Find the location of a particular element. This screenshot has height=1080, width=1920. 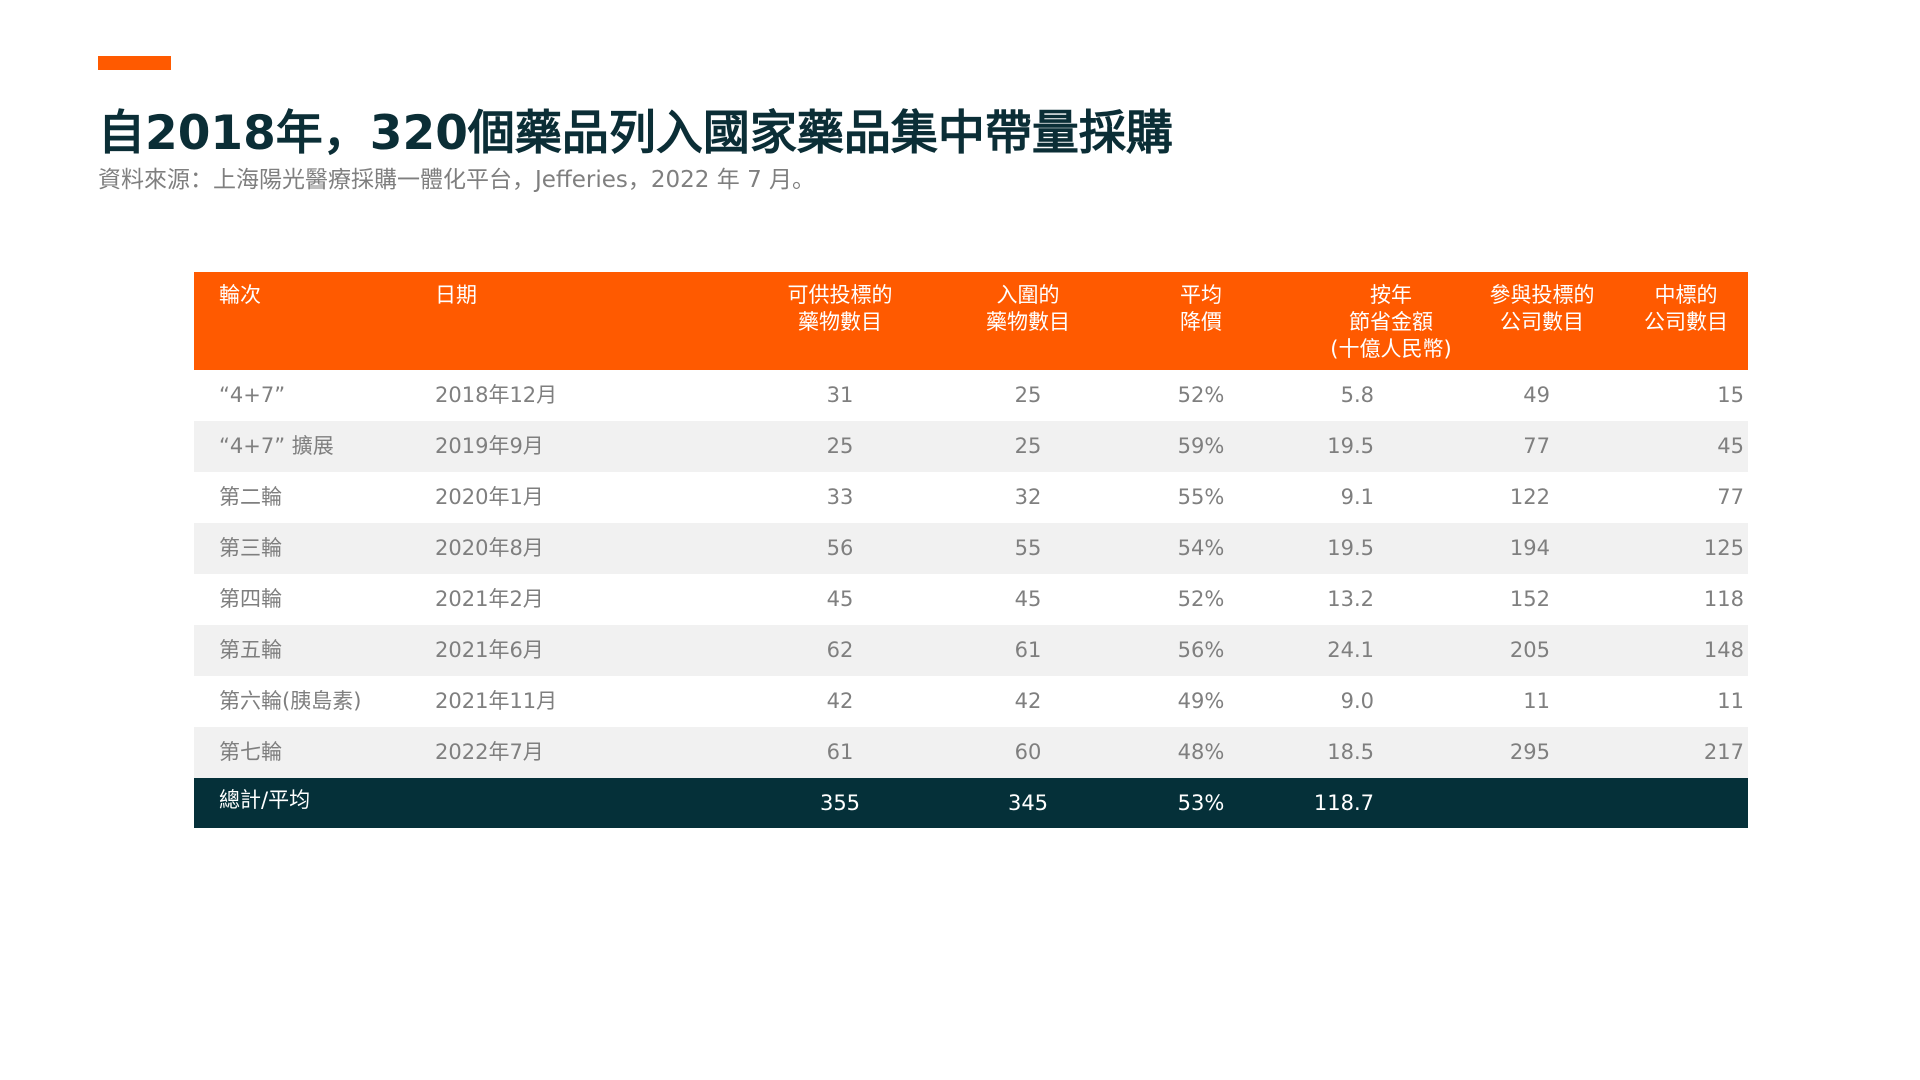

header-round: 輪次 is located at coordinates (240, 295).